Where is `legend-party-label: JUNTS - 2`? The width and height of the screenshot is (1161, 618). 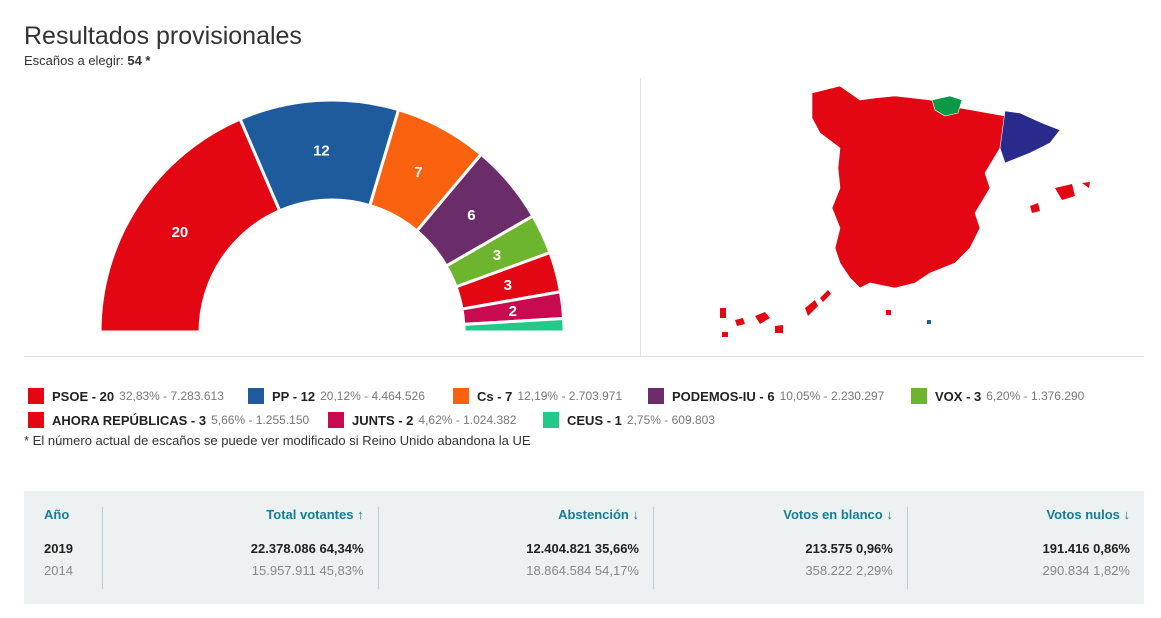 legend-party-label: JUNTS - 2 is located at coordinates (383, 420).